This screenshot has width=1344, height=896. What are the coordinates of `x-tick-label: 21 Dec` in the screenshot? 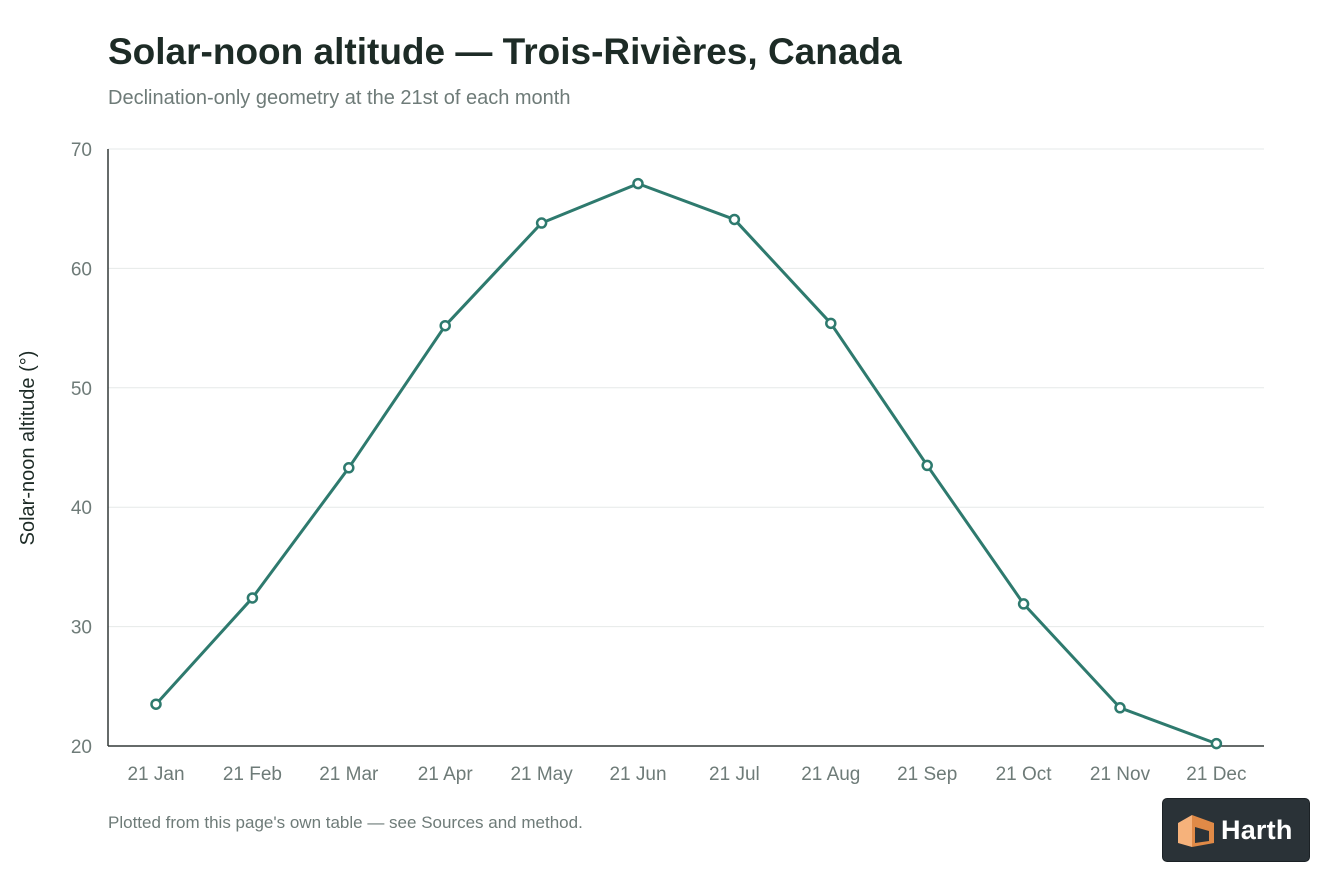 It's located at (1216, 774).